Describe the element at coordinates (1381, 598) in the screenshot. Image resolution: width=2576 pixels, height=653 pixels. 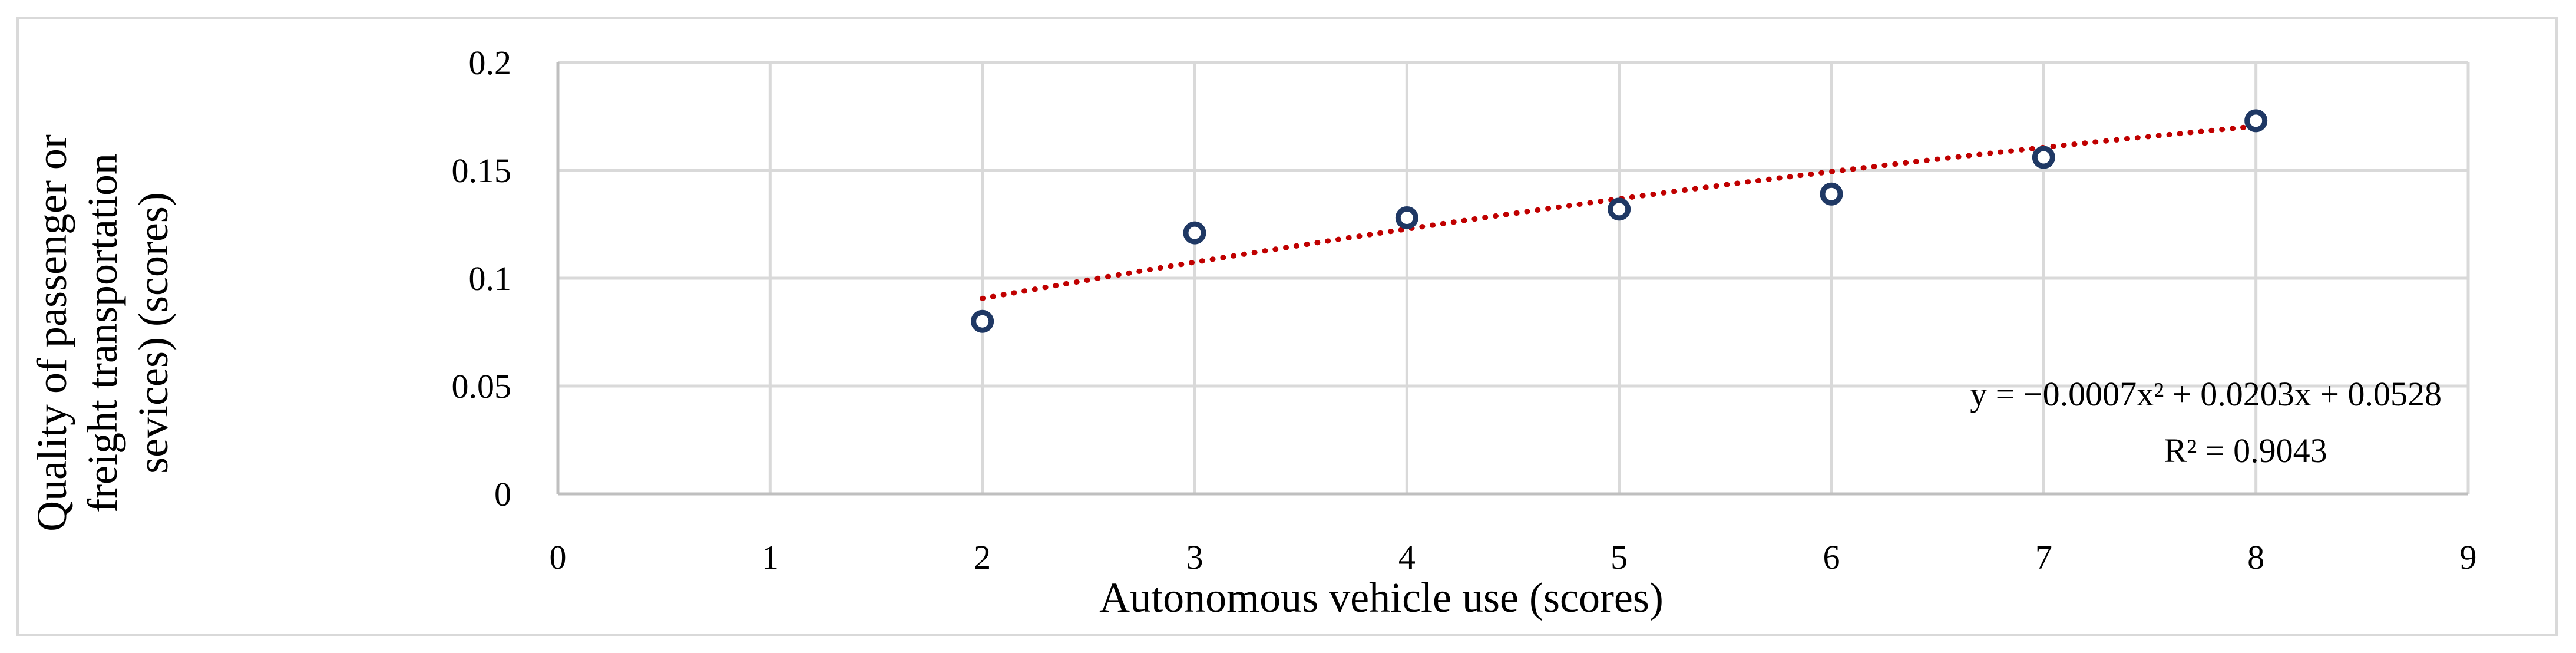
I see `x-axis-title: Autonomous vehicle use (scores)` at that location.